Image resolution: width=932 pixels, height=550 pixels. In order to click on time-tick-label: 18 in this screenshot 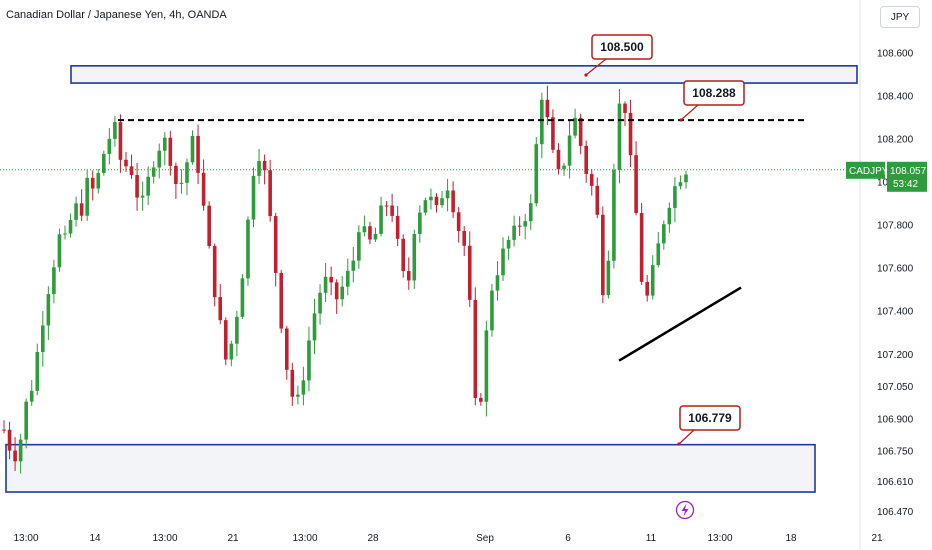, I will do `click(791, 538)`.